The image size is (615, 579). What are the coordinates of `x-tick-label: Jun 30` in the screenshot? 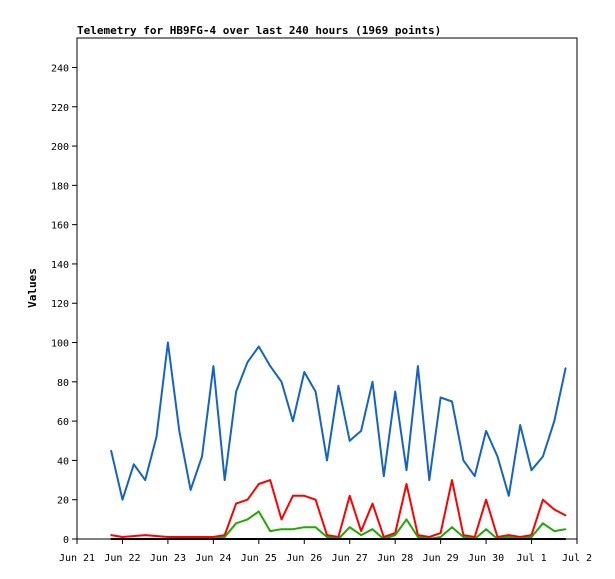 It's located at (486, 558).